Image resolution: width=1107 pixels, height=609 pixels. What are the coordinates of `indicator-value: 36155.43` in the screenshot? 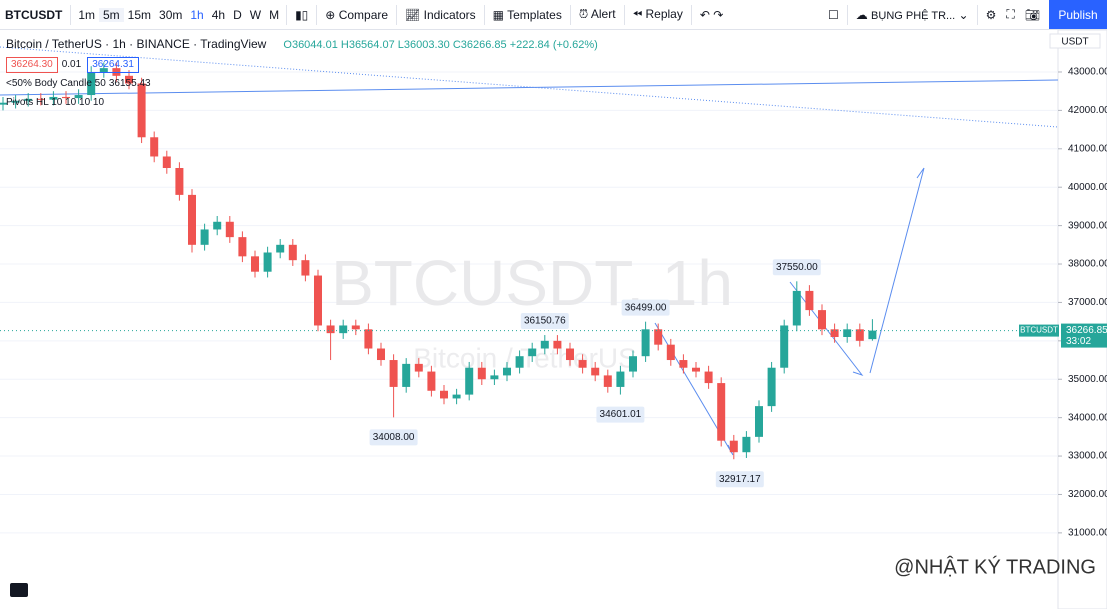 It's located at (129, 83).